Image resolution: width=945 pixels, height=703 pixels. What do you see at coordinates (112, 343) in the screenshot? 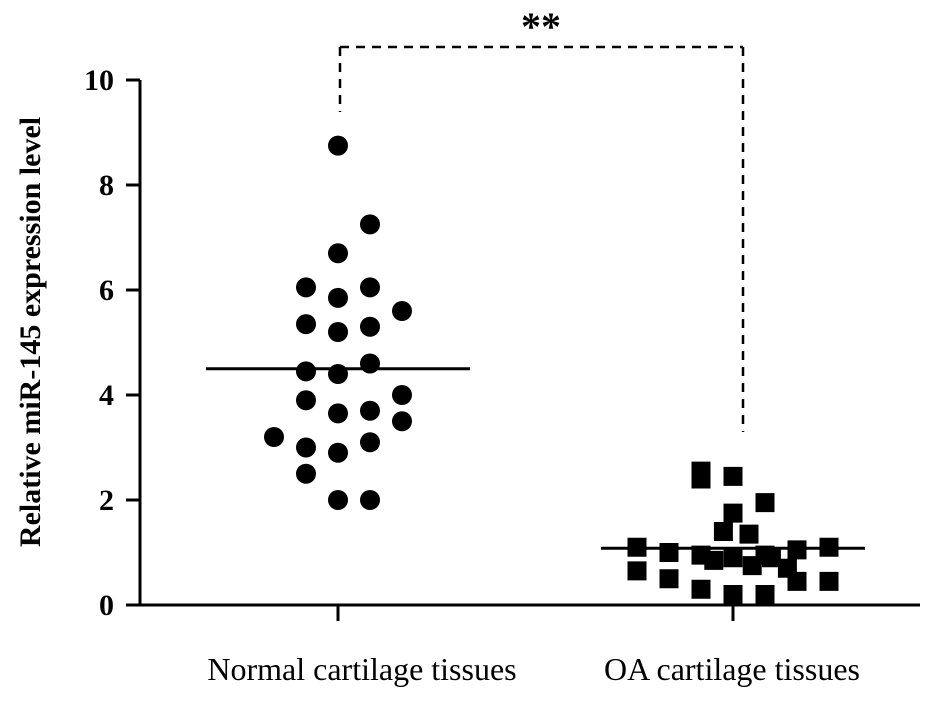
I see `y-ticks: 0 2 4 6 8 10` at bounding box center [112, 343].